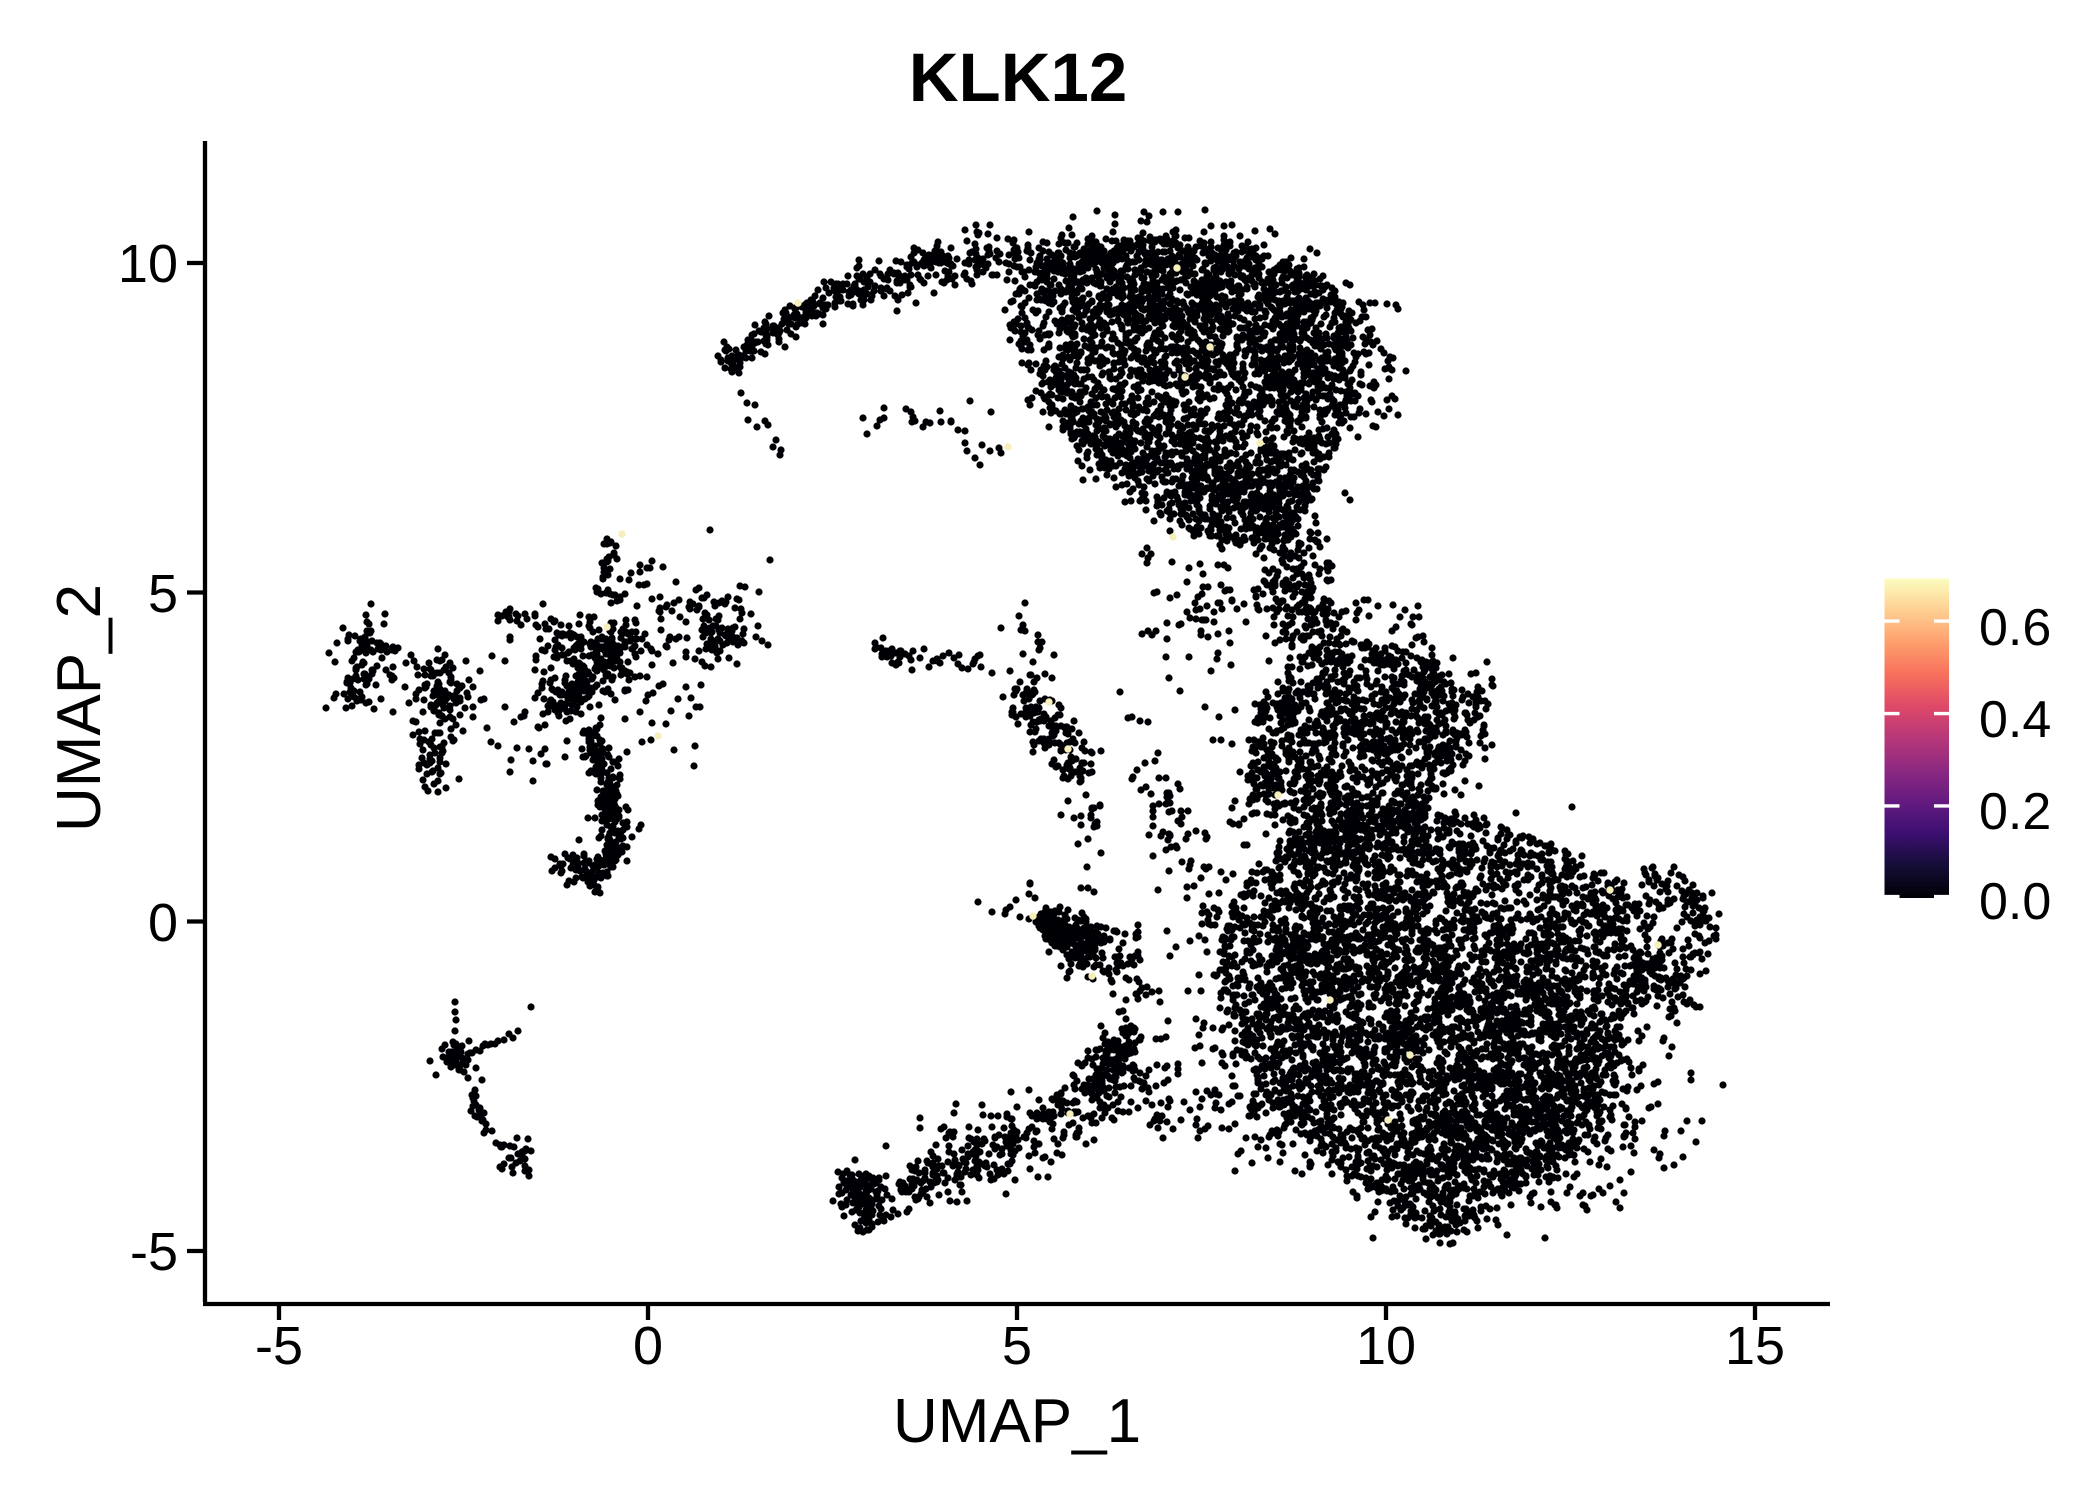 The image size is (2100, 1500). I want to click on svg-text: 0.4, so click(2015, 720).